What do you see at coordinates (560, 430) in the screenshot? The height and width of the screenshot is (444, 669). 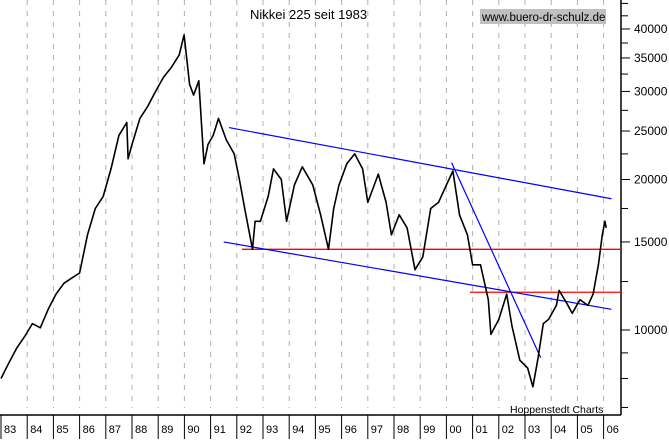 I see `x-tick-label: 04` at bounding box center [560, 430].